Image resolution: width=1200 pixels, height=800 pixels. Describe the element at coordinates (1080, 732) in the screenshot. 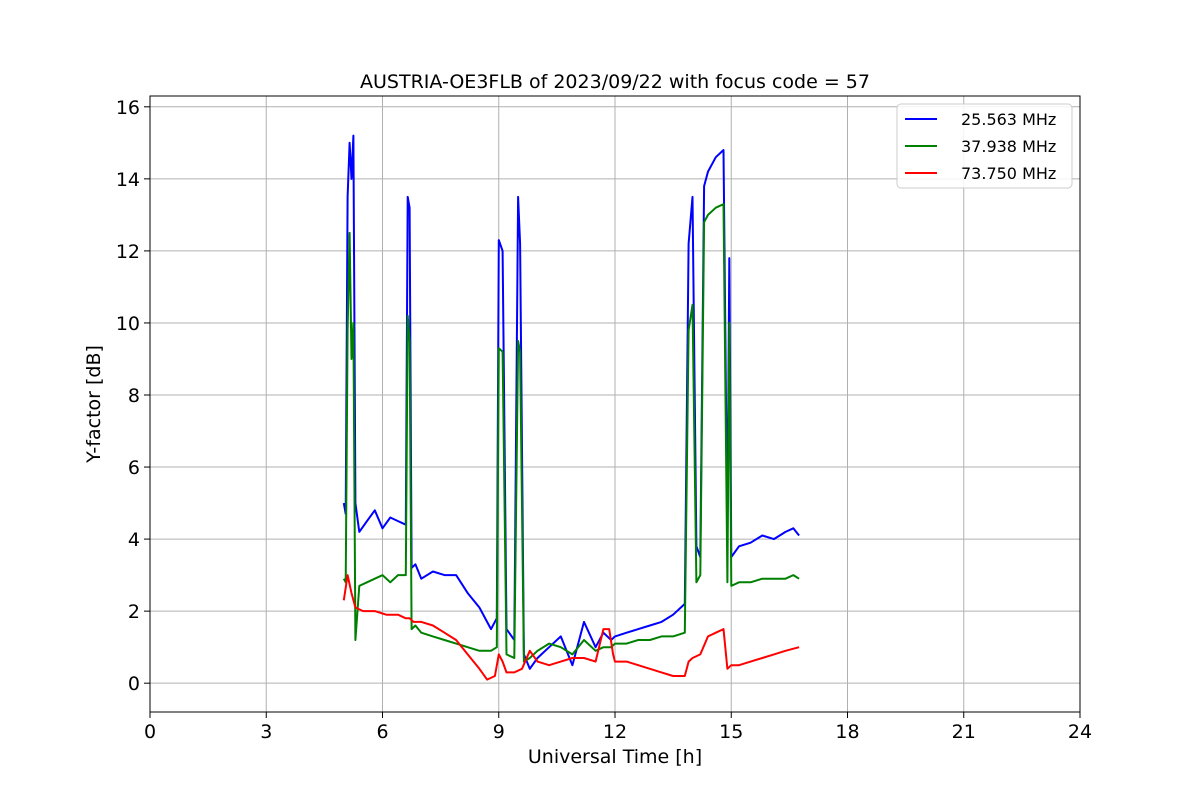

I see `x-tick-label: 24` at that location.